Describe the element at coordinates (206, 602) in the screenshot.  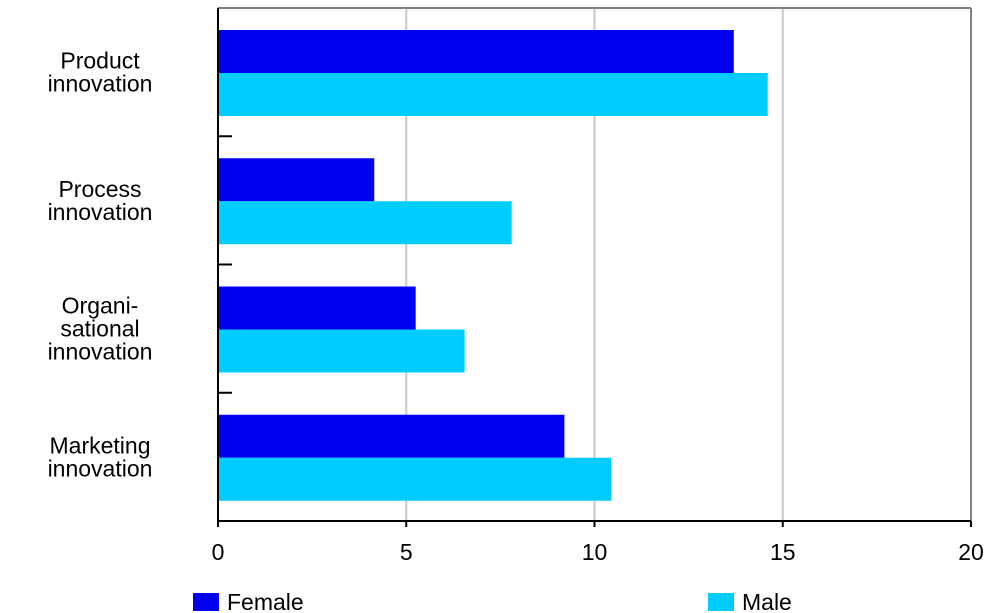
I see `legend-swatch-female` at that location.